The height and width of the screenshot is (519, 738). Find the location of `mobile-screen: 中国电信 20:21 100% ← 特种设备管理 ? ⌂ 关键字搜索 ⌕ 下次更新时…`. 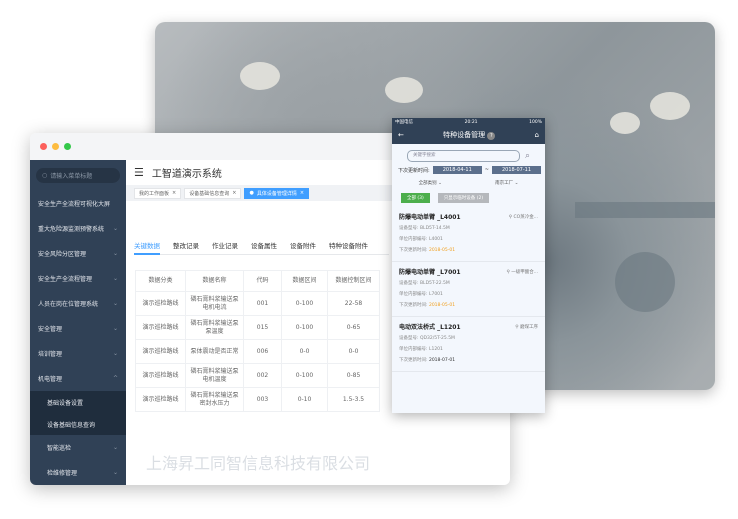

mobile-screen: 中国电信 20:21 100% ← 特种设备管理 ? ⌂ 关键字搜索 ⌕ 下次更新时… is located at coordinates (468, 265).